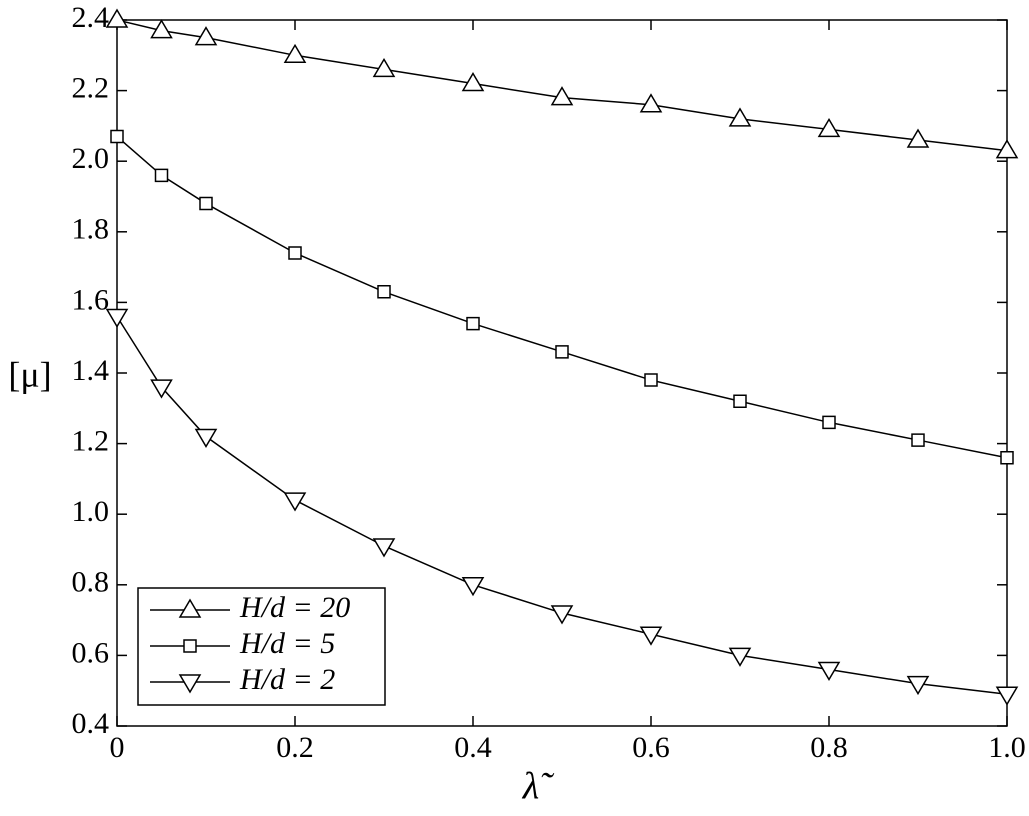 This screenshot has width=1029, height=816. I want to click on series-line, so click(562, 85).